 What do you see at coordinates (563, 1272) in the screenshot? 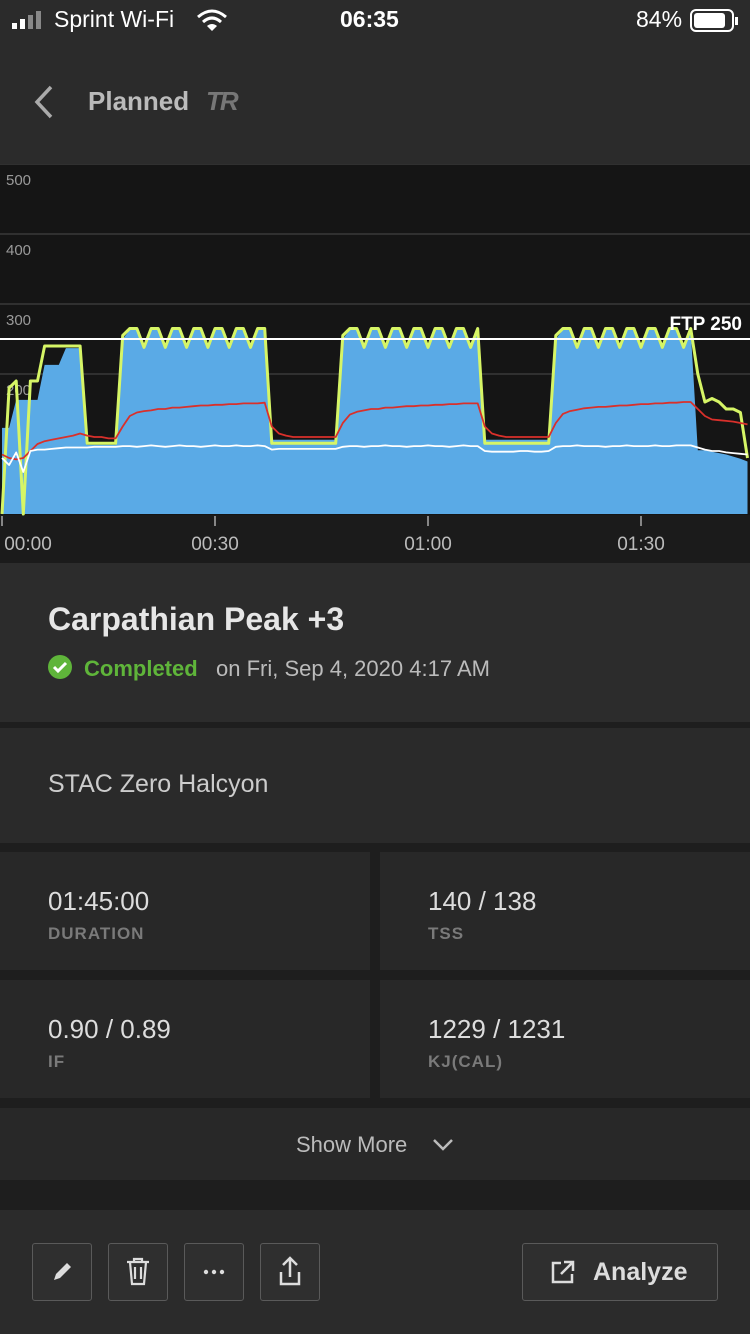
I see `external-icon` at bounding box center [563, 1272].